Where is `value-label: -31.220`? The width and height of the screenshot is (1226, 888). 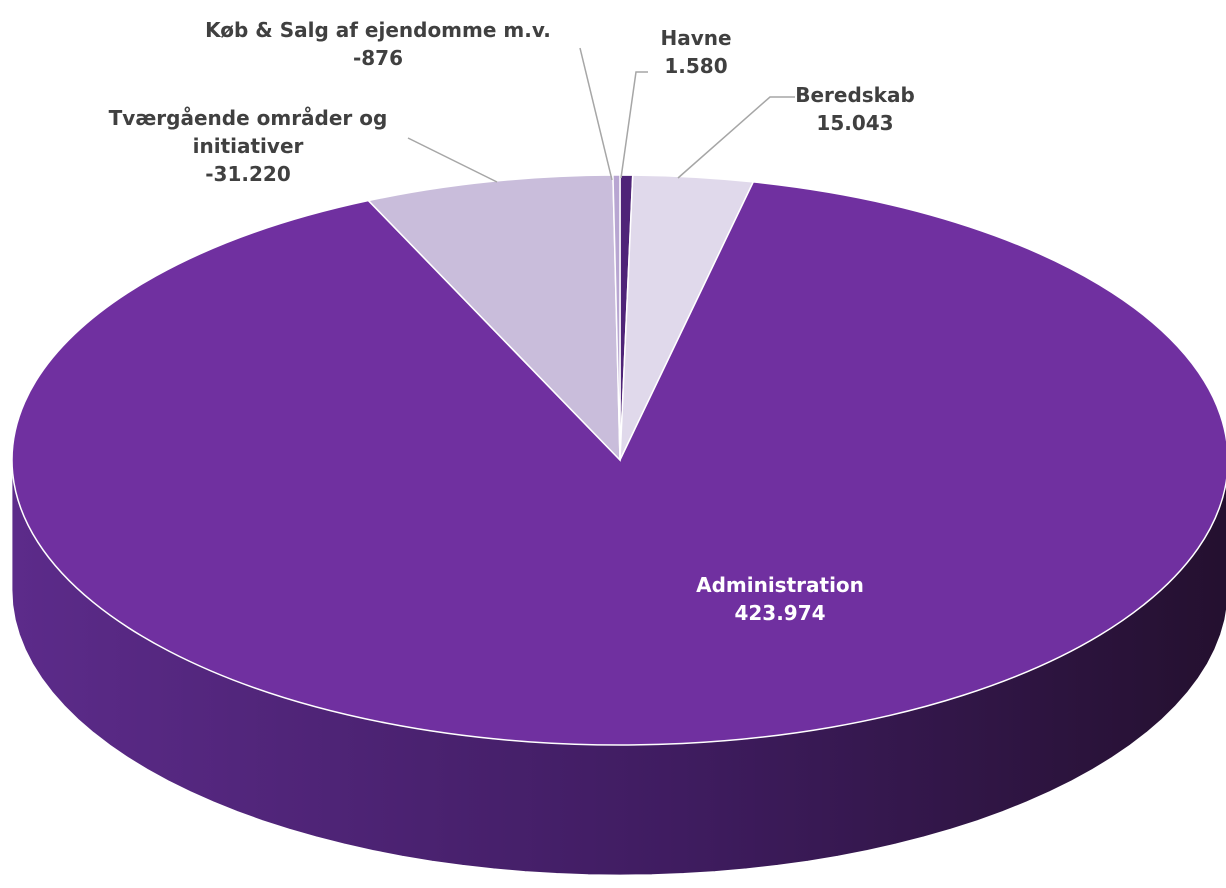 value-label: -31.220 is located at coordinates (248, 174).